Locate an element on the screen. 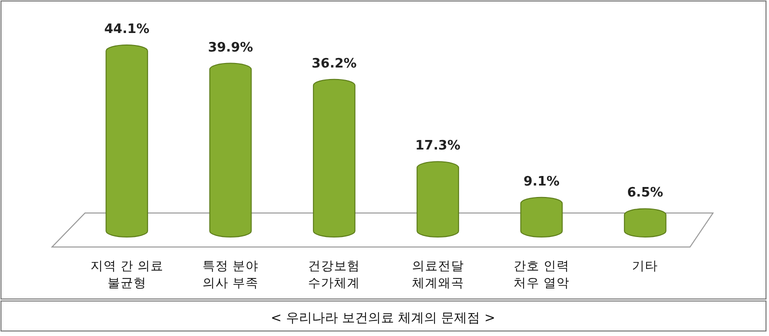 This screenshot has width=769, height=336. data-label: 9.1% is located at coordinates (541, 182).